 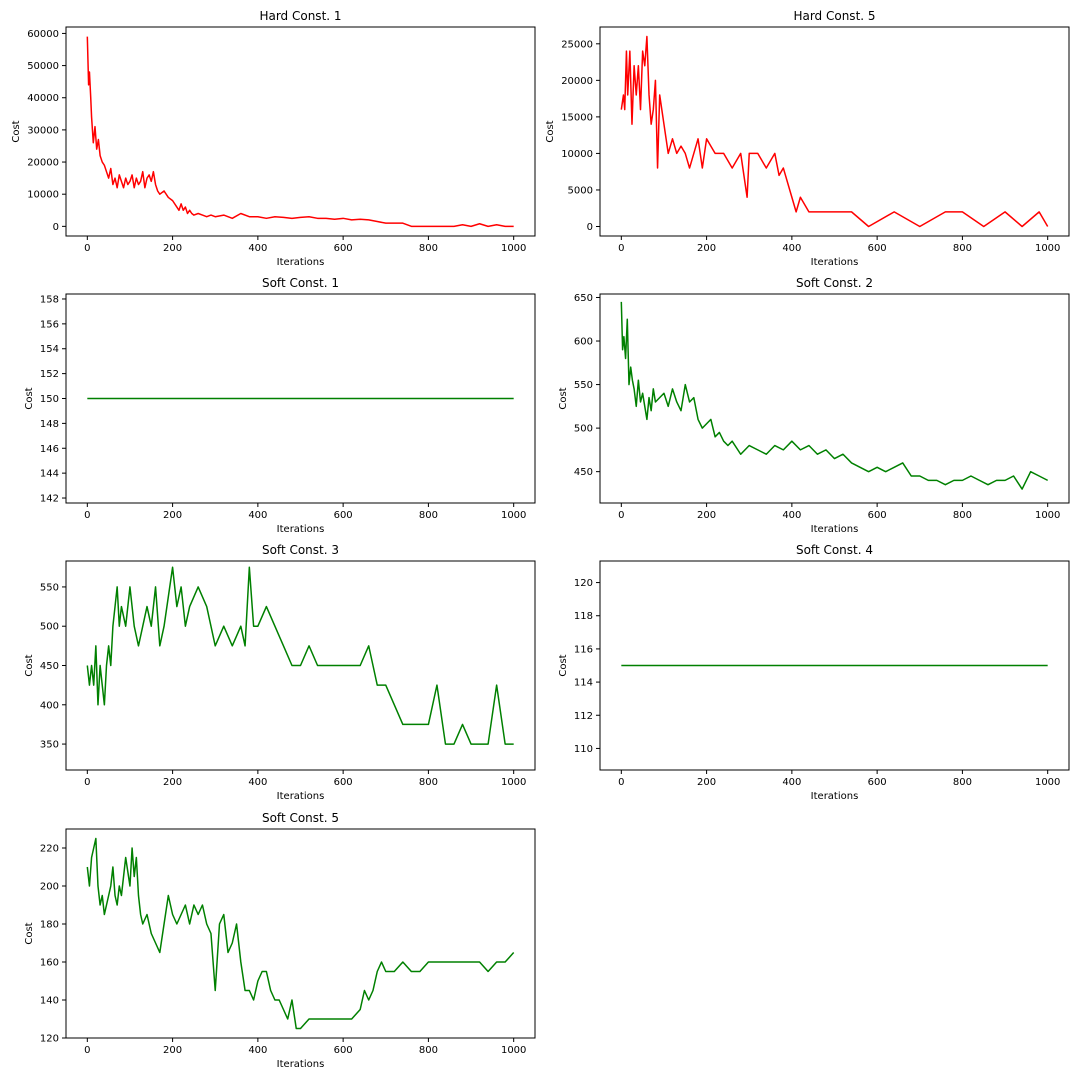 I want to click on y-tick-label-soft1: 142, so click(x=49, y=499).